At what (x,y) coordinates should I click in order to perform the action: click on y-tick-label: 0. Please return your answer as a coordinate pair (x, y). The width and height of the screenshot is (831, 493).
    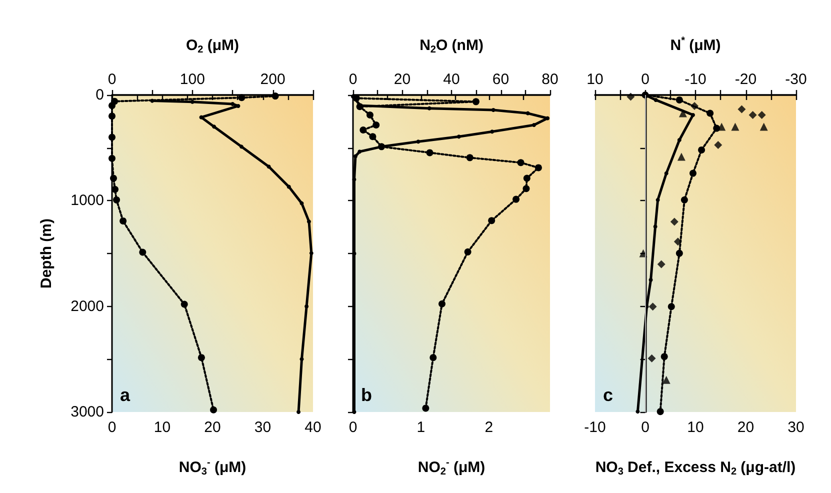
    Looking at the image, I should click on (100, 95).